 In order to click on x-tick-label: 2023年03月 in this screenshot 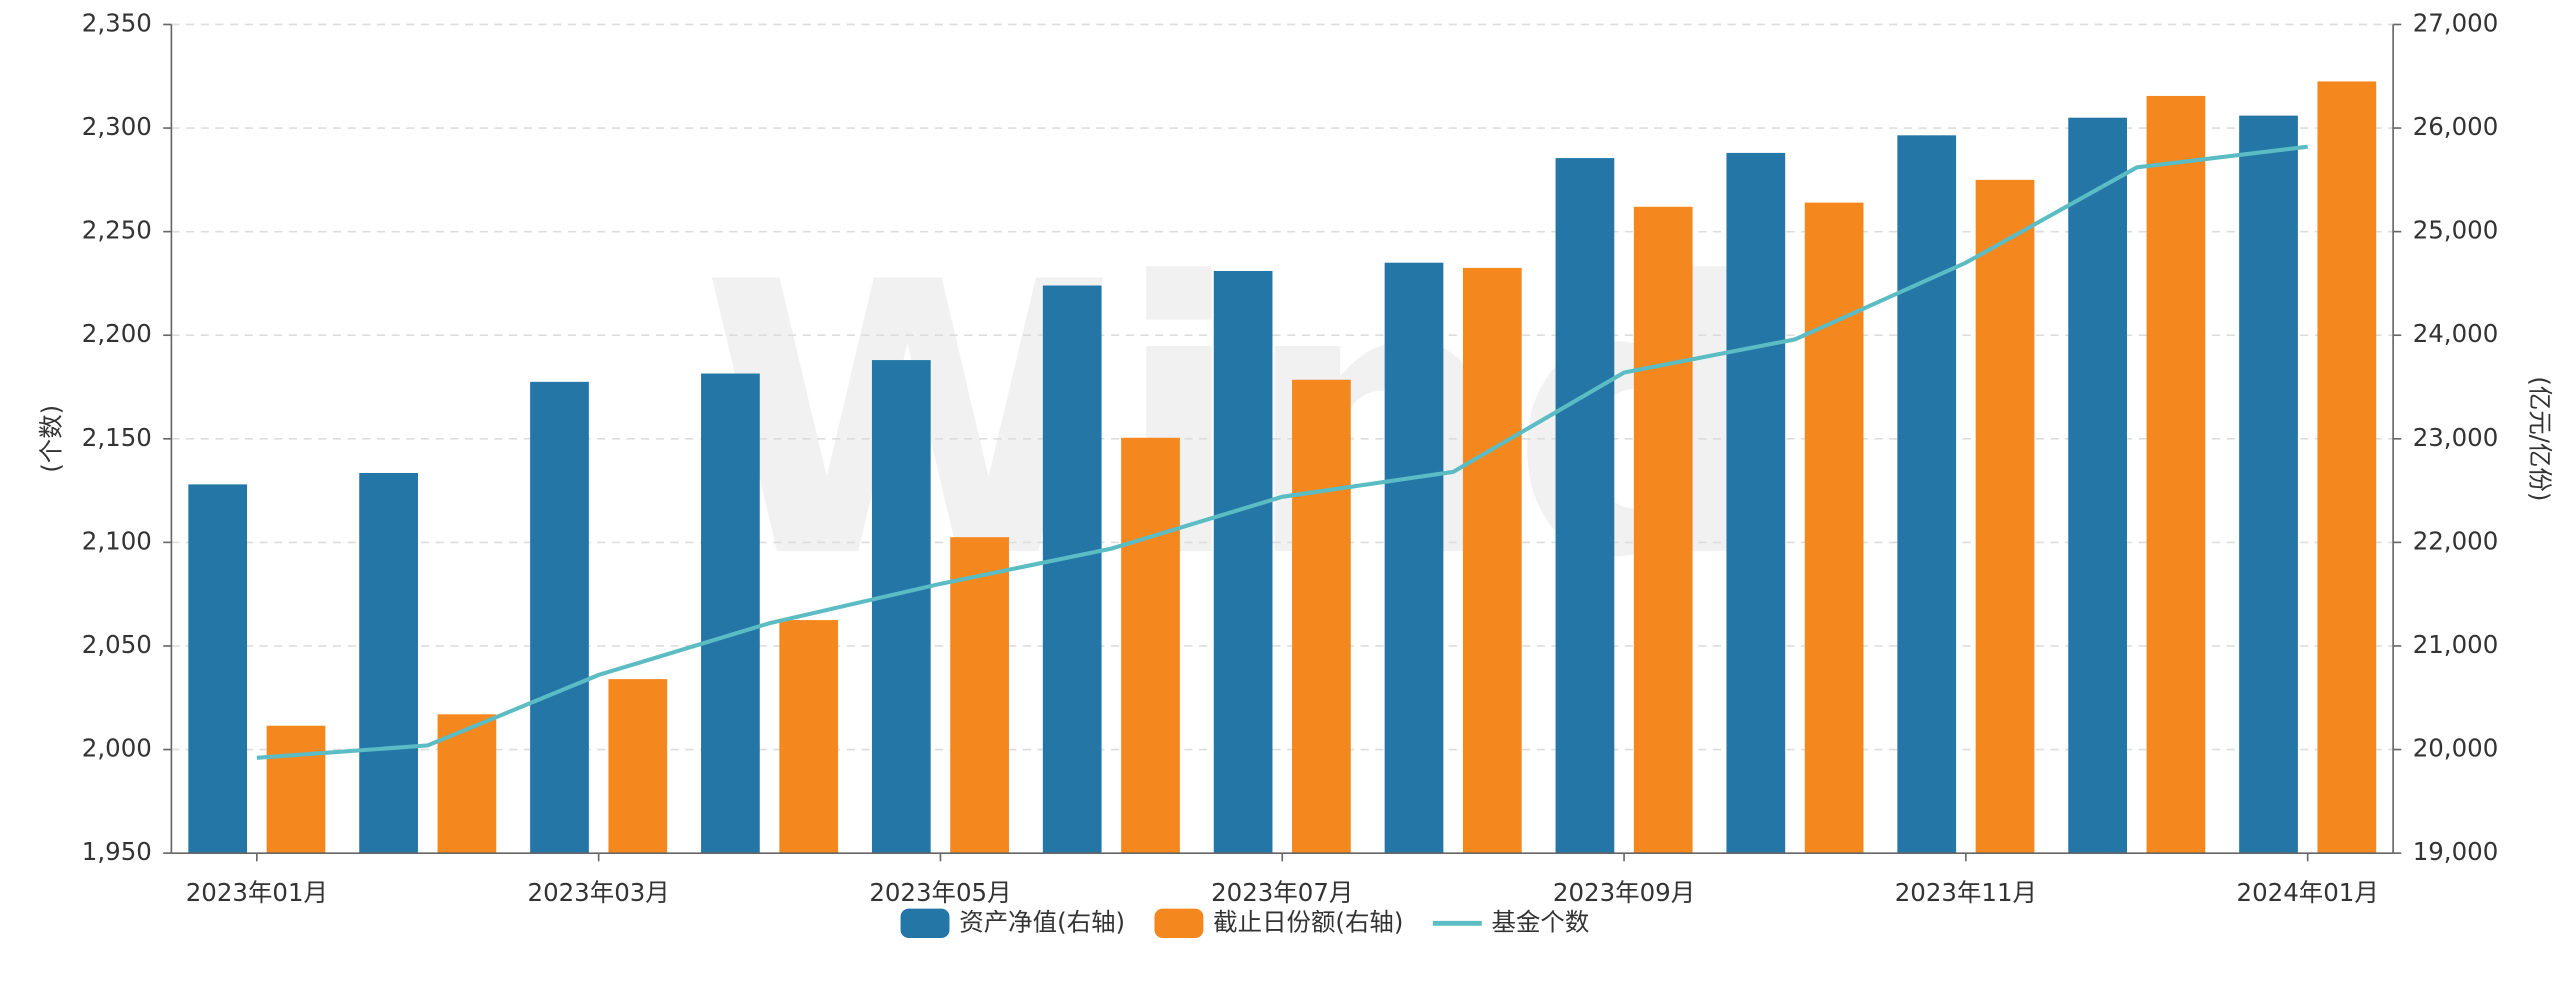, I will do `click(599, 892)`.